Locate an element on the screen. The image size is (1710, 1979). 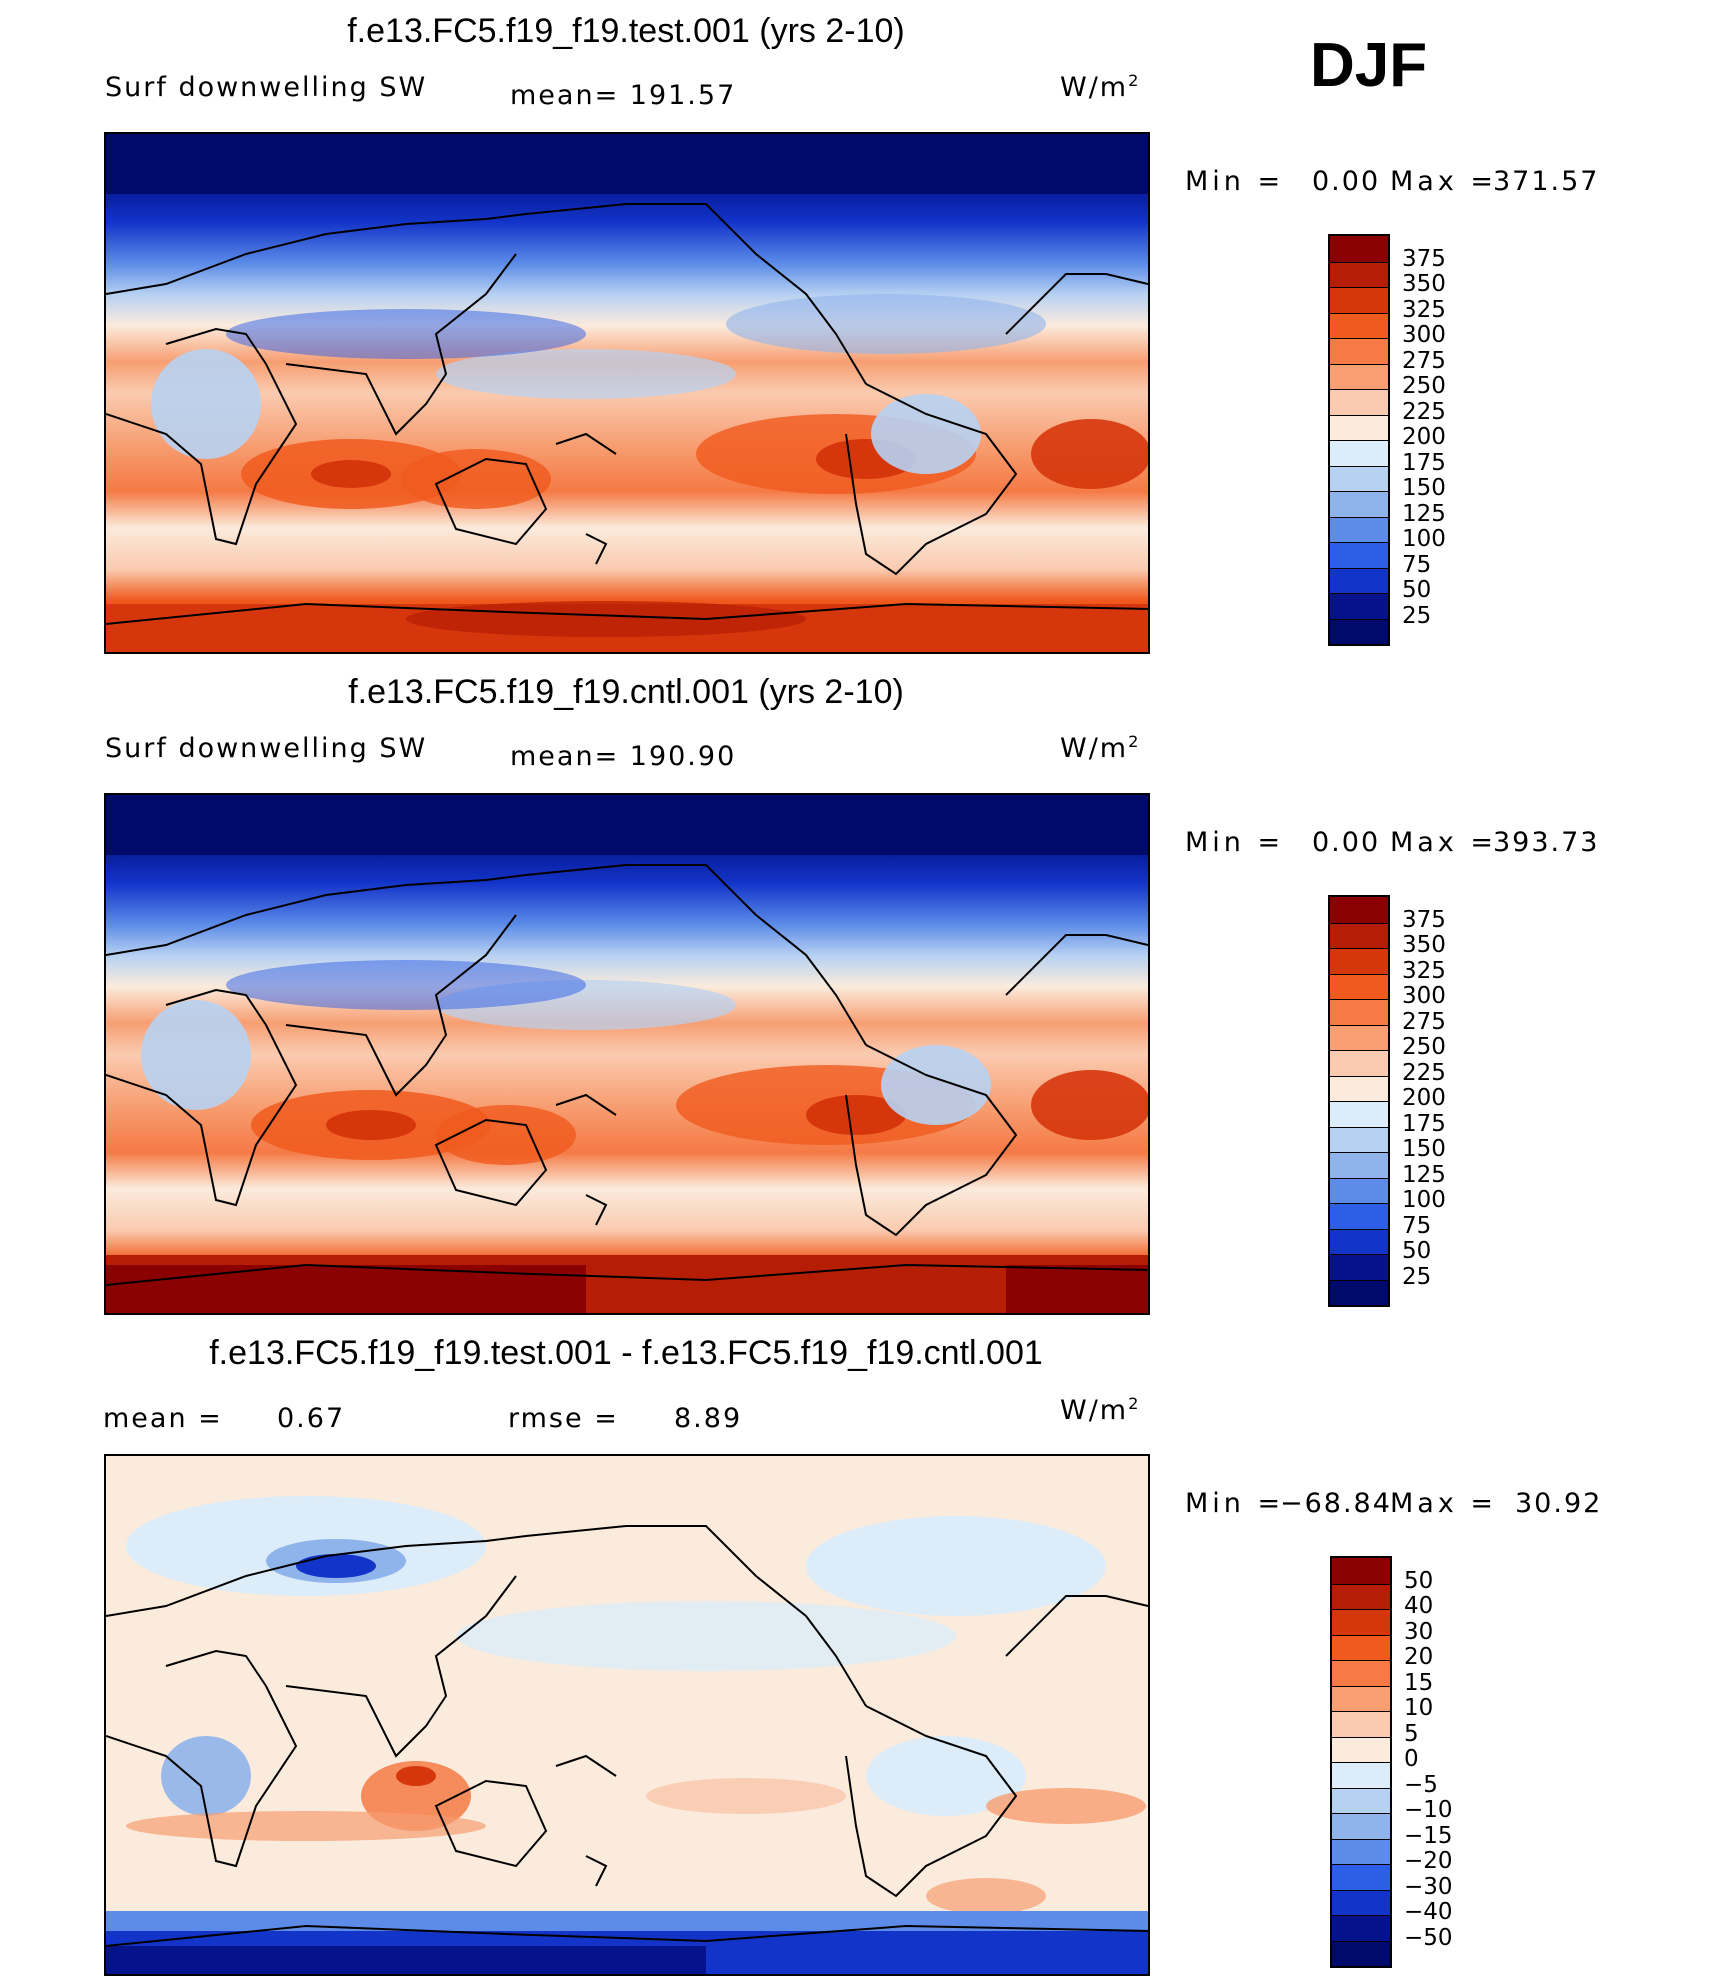
panel1-mean: mean= 191.57 is located at coordinates (623, 95).